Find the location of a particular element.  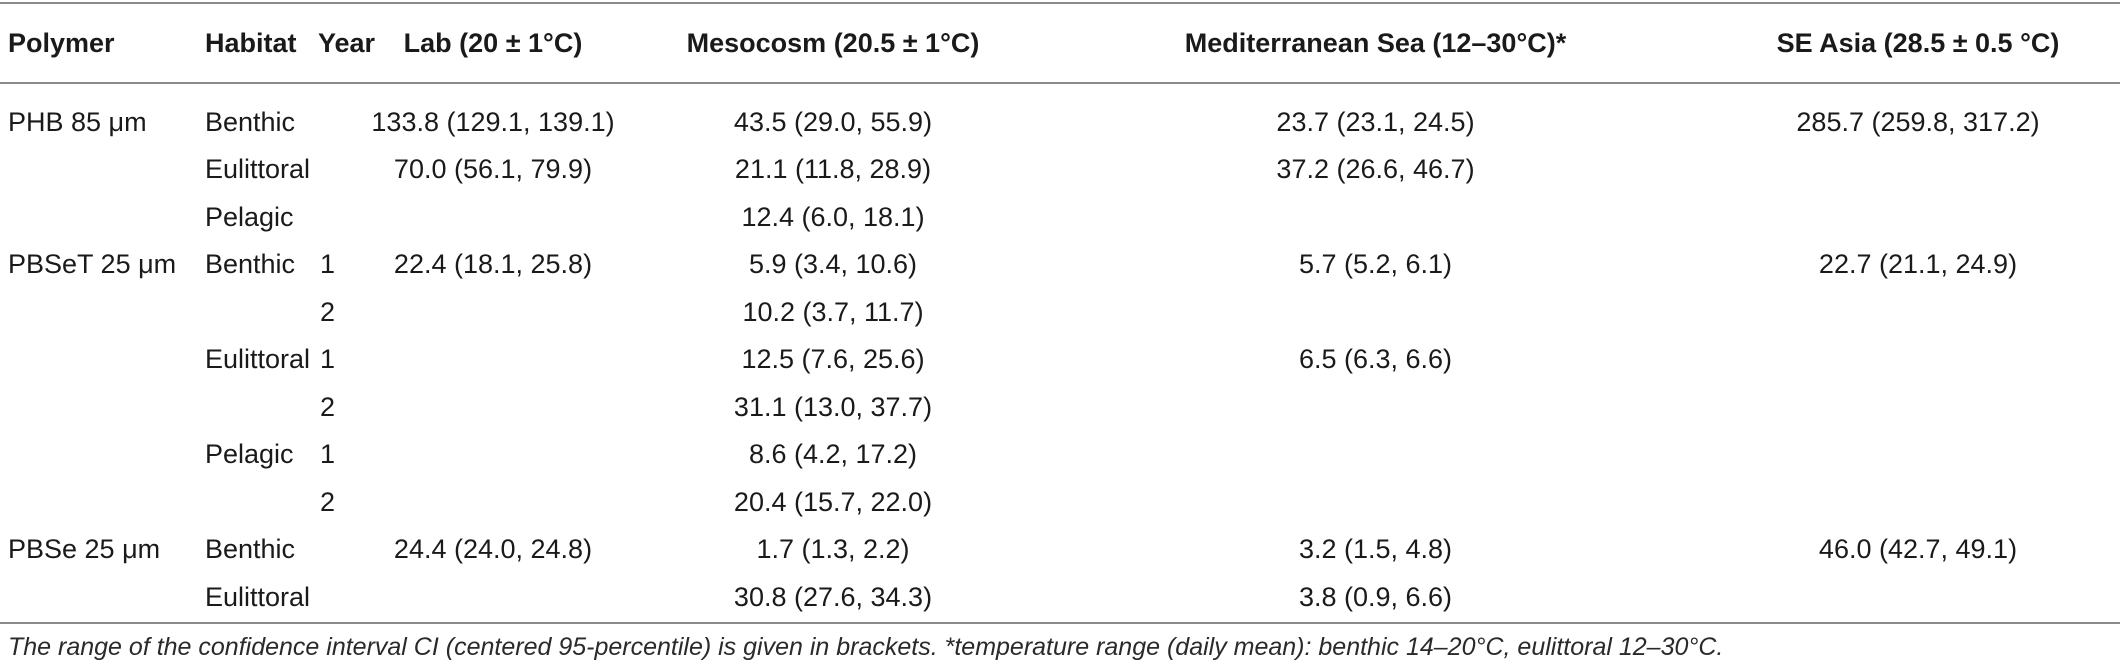

cell-lab: 133.8 (129.1, 139.1) is located at coordinates (493, 121).